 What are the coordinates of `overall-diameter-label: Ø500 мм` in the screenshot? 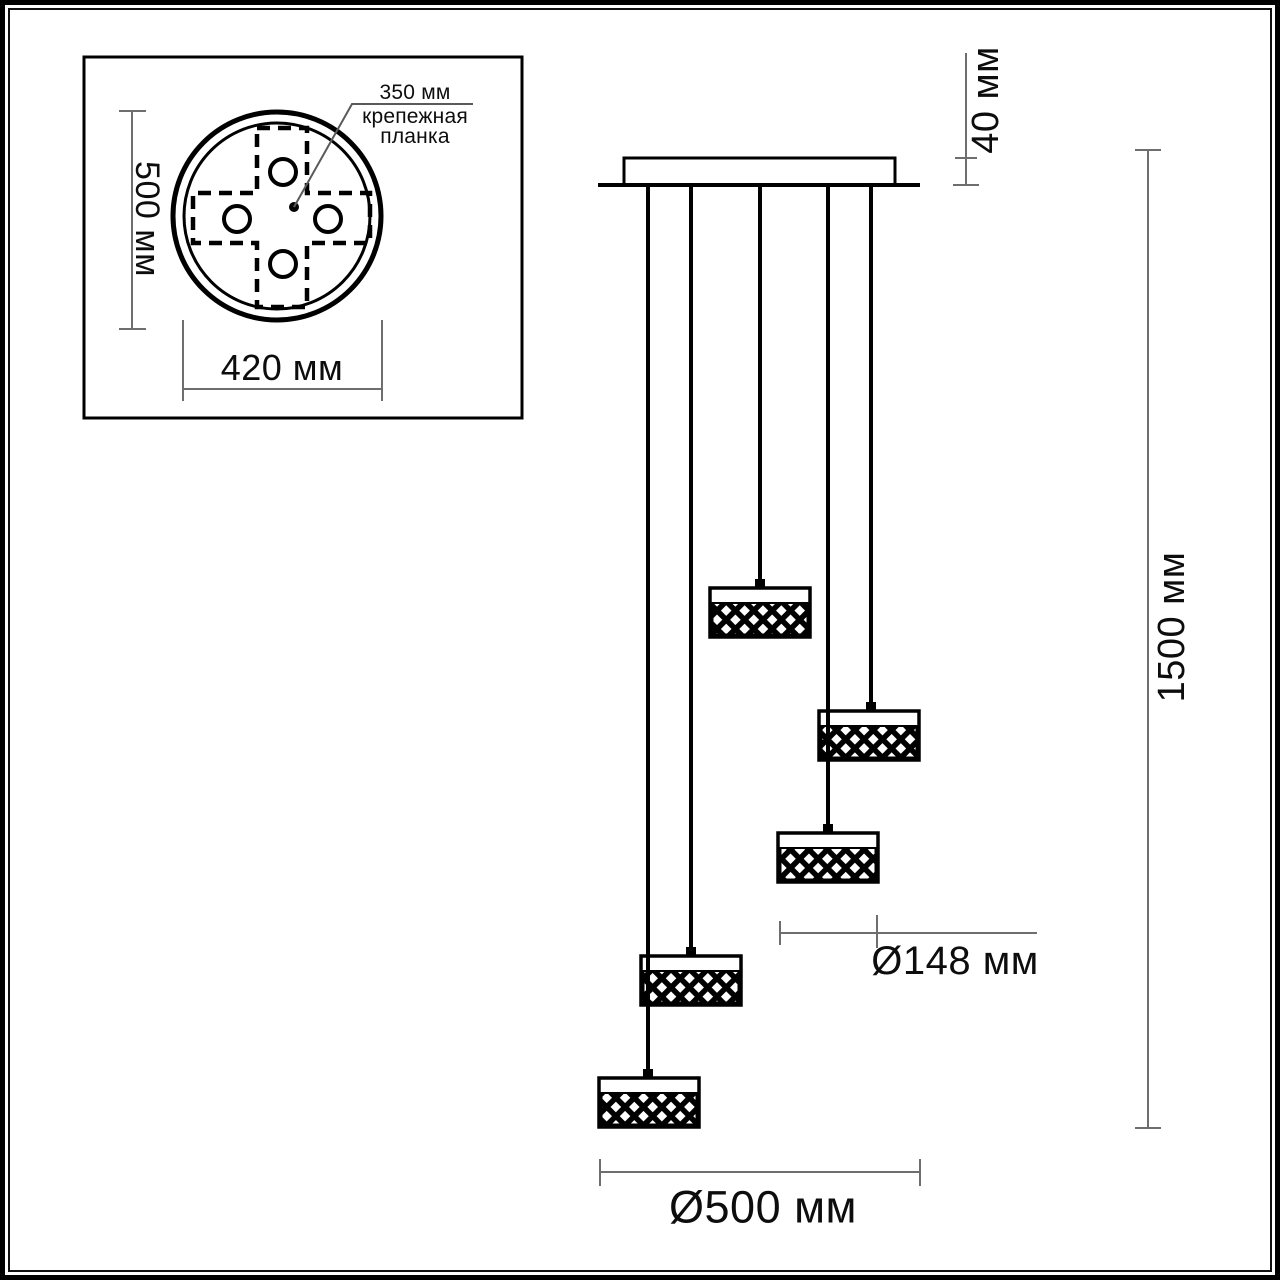 It's located at (763, 1207).